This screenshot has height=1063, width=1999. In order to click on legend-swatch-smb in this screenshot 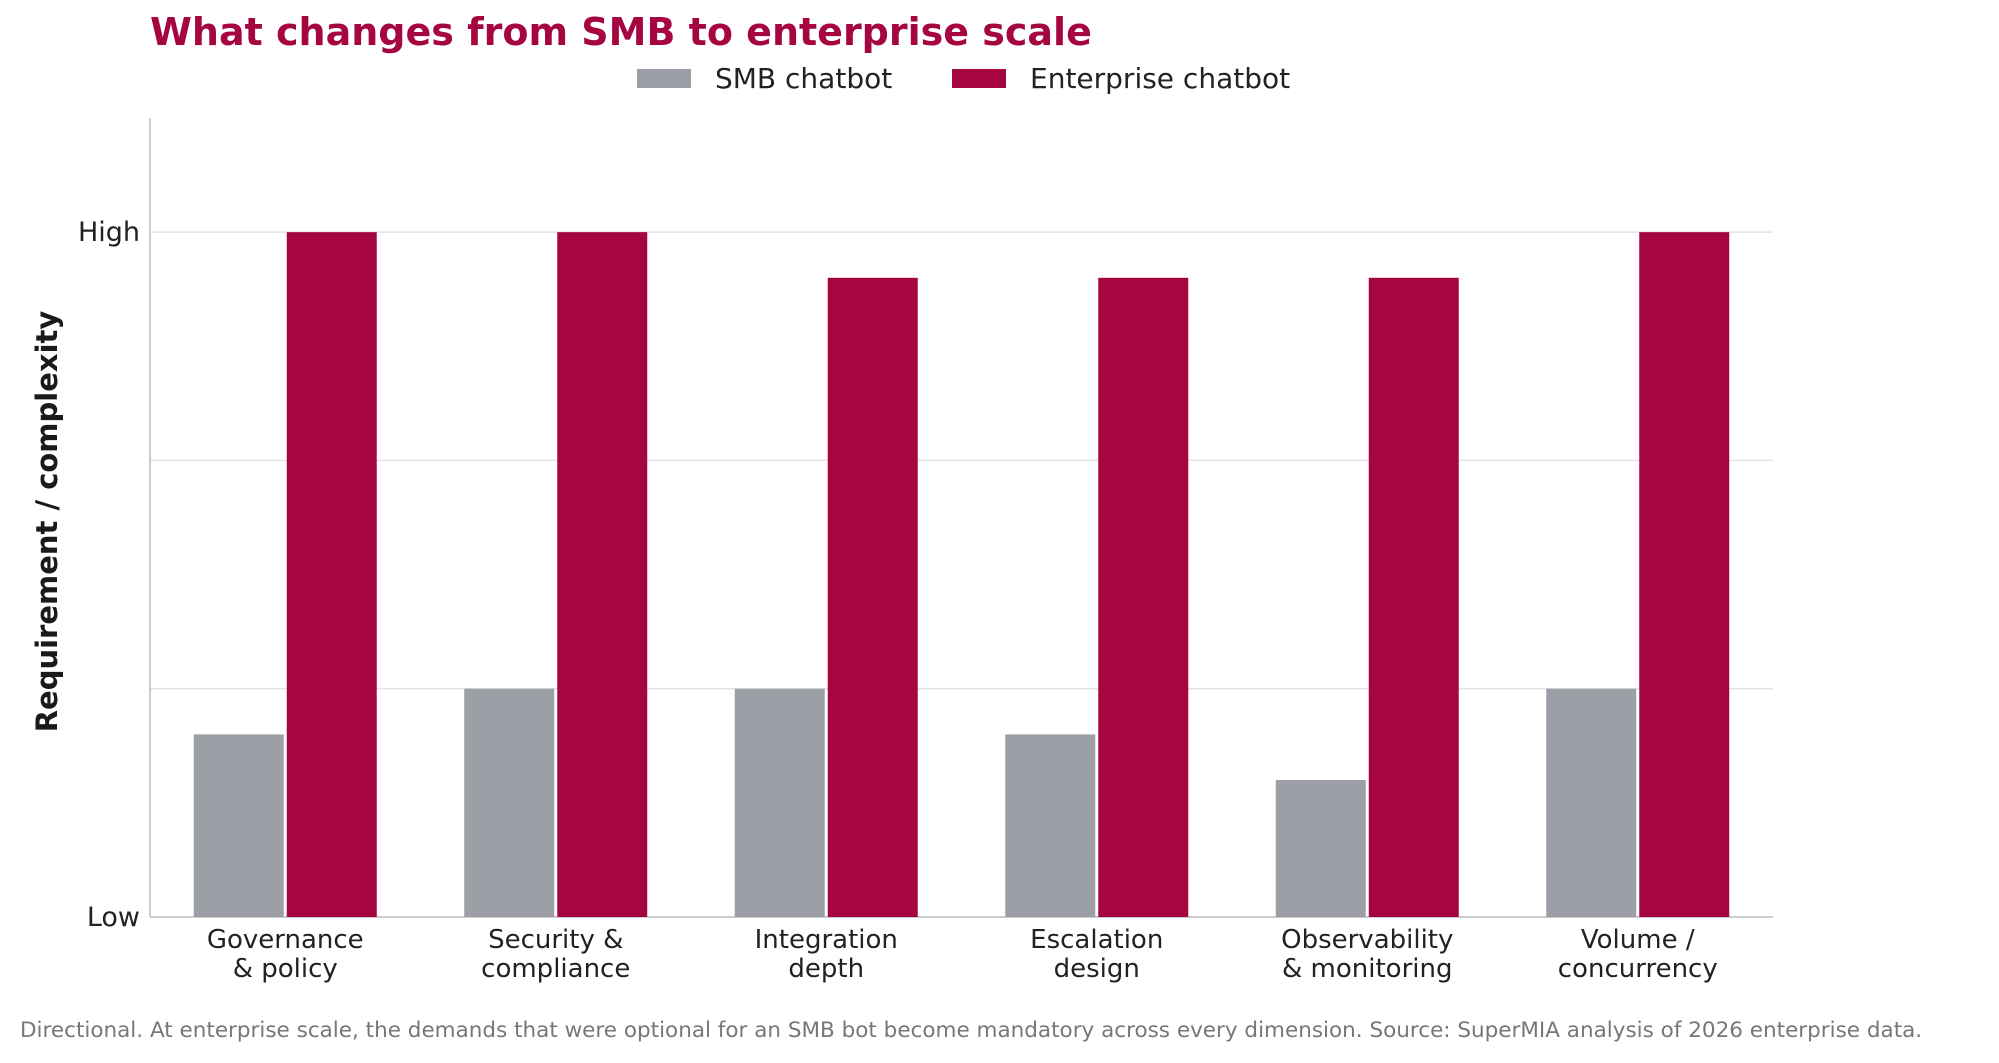, I will do `click(664, 78)`.